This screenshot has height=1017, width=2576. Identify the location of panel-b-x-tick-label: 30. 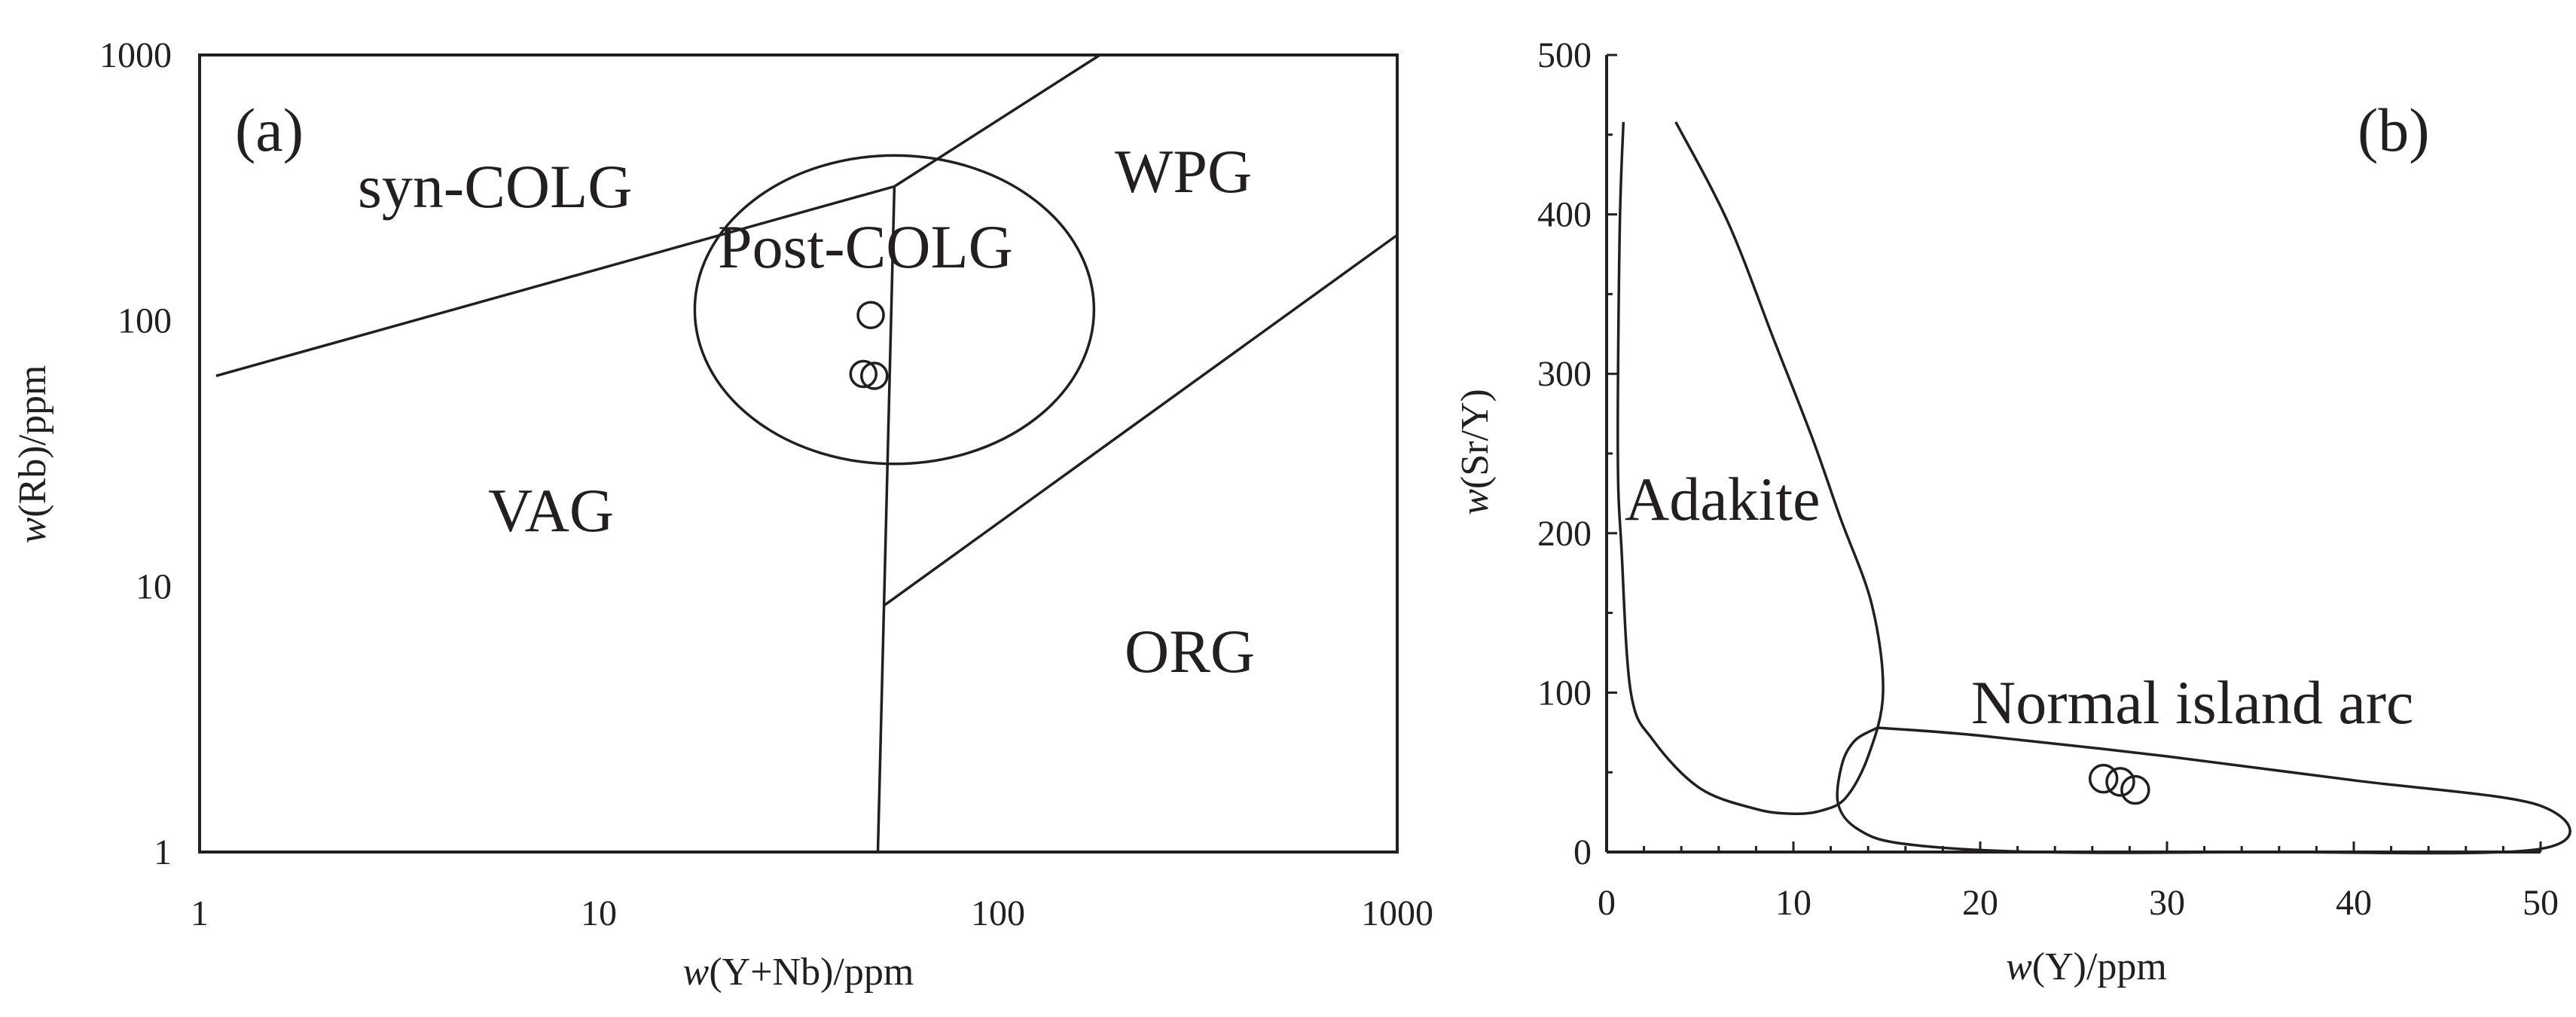
(2167, 903).